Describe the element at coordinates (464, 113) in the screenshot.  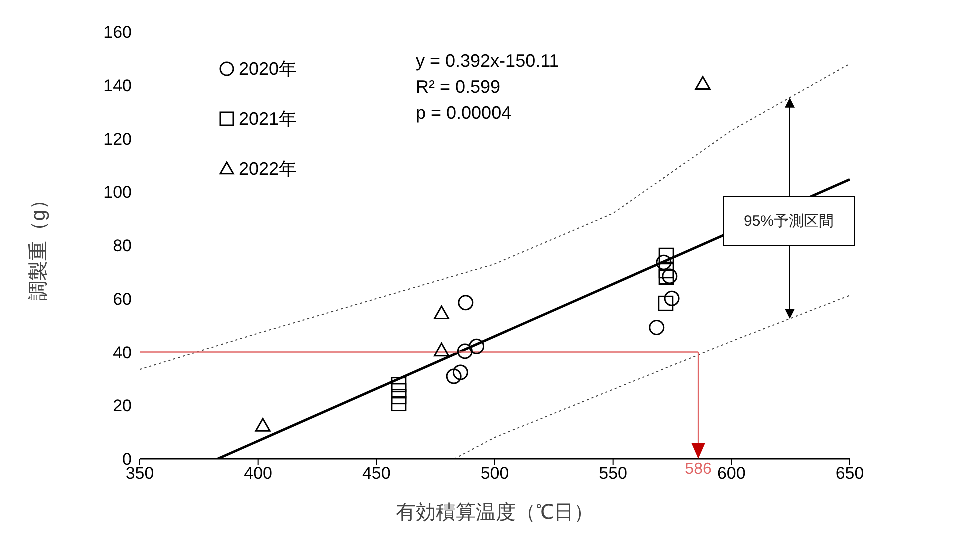
I see `annotation: p = 0.00004` at that location.